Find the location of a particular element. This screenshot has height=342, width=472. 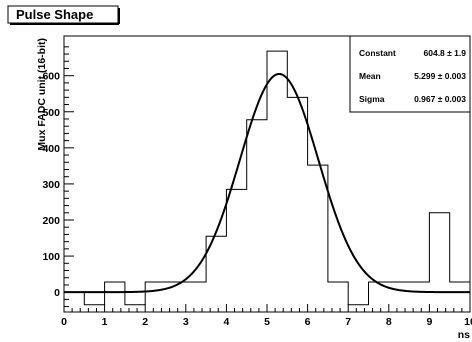

y-axis: 0 100 200 300 400 500 600 is located at coordinates (58, 177).